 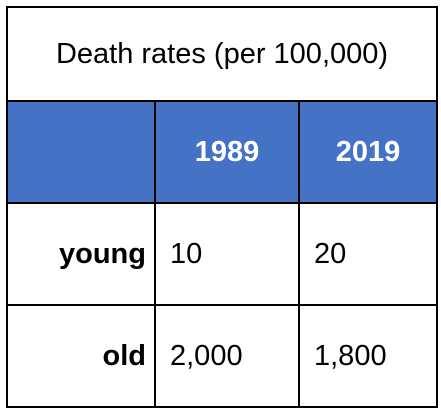 What do you see at coordinates (227, 254) in the screenshot?
I see `cell-young-1989: 10` at bounding box center [227, 254].